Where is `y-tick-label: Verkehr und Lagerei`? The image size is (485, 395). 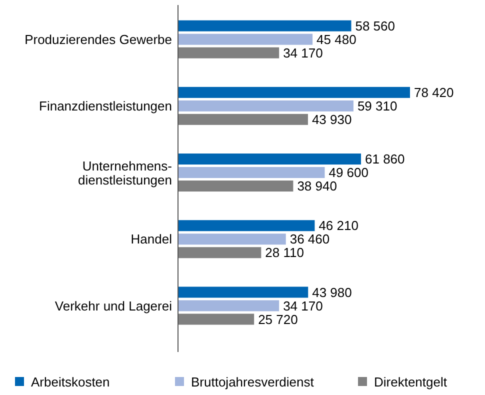
y-tick-label: Verkehr und Lagerei is located at coordinates (113, 306).